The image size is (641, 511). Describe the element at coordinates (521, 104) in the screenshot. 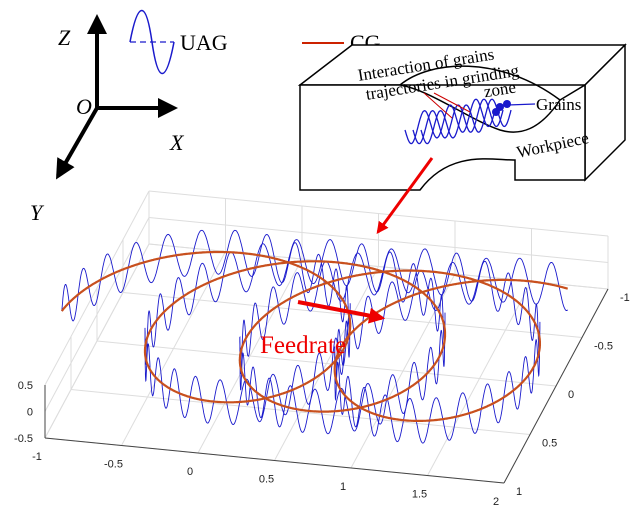

I see `grain-leader` at that location.